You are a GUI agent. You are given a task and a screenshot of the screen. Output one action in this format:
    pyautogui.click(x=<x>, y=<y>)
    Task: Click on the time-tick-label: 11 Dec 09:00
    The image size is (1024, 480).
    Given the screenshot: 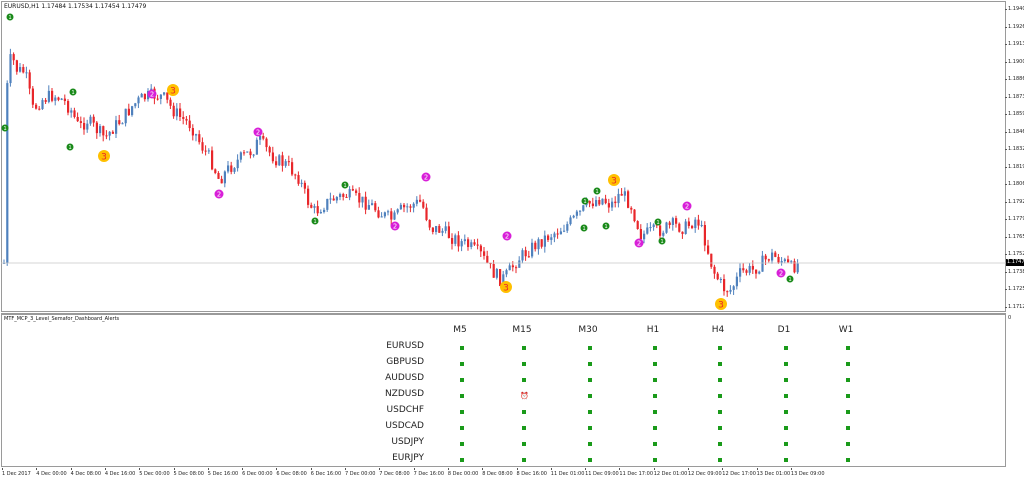 What is the action you would take?
    pyautogui.click(x=602, y=472)
    